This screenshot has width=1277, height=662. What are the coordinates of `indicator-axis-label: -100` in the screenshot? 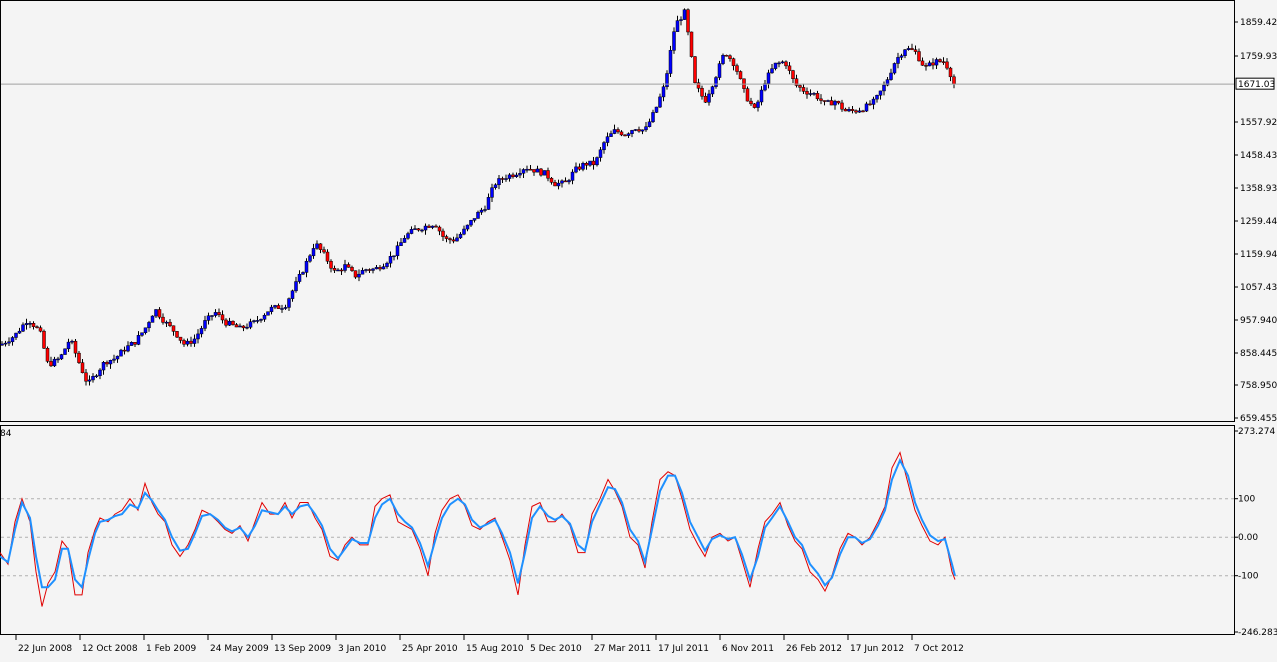 It's located at (1248, 577).